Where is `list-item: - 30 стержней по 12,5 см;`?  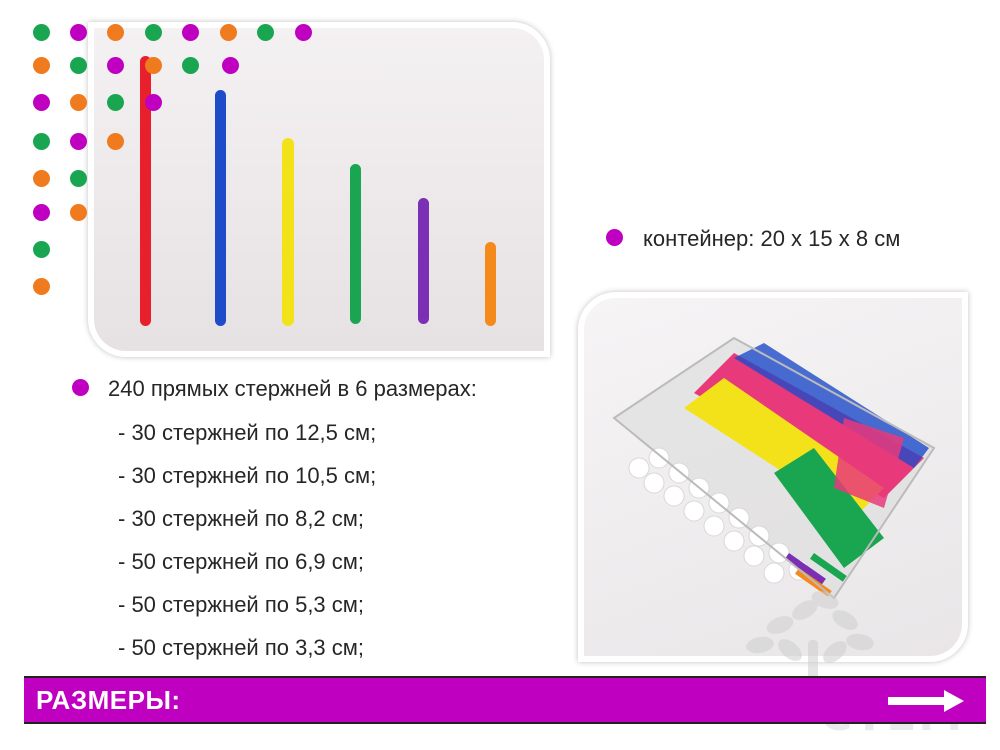 list-item: - 30 стержней по 12,5 см; is located at coordinates (247, 432).